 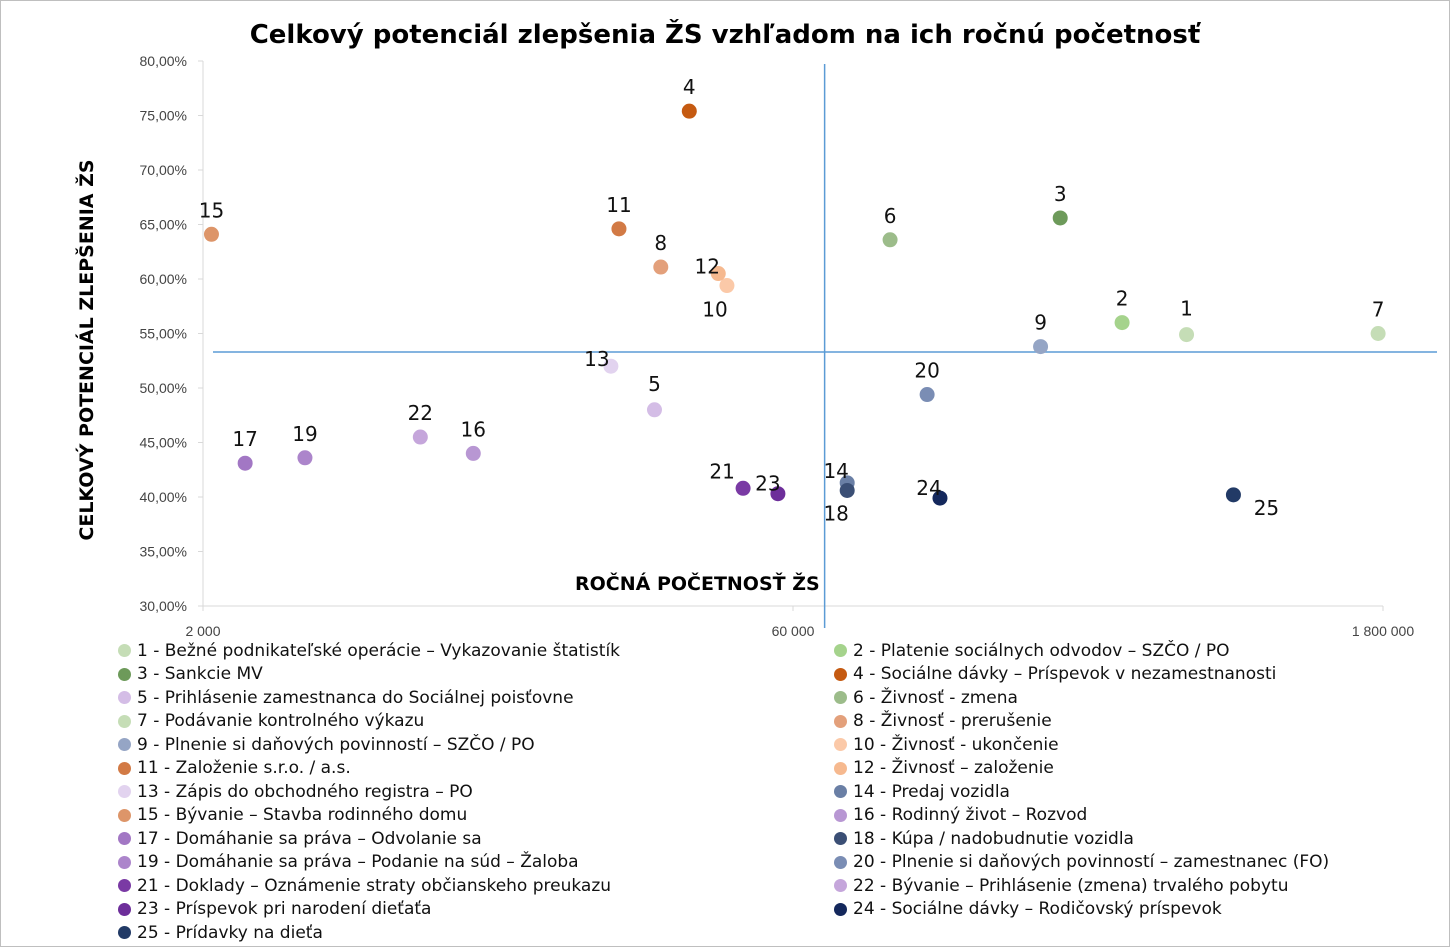 What do you see at coordinates (1136, 839) in the screenshot?
I see `legend-item-18: 18 - Kúpa / nadobudnutie vozidla` at bounding box center [1136, 839].